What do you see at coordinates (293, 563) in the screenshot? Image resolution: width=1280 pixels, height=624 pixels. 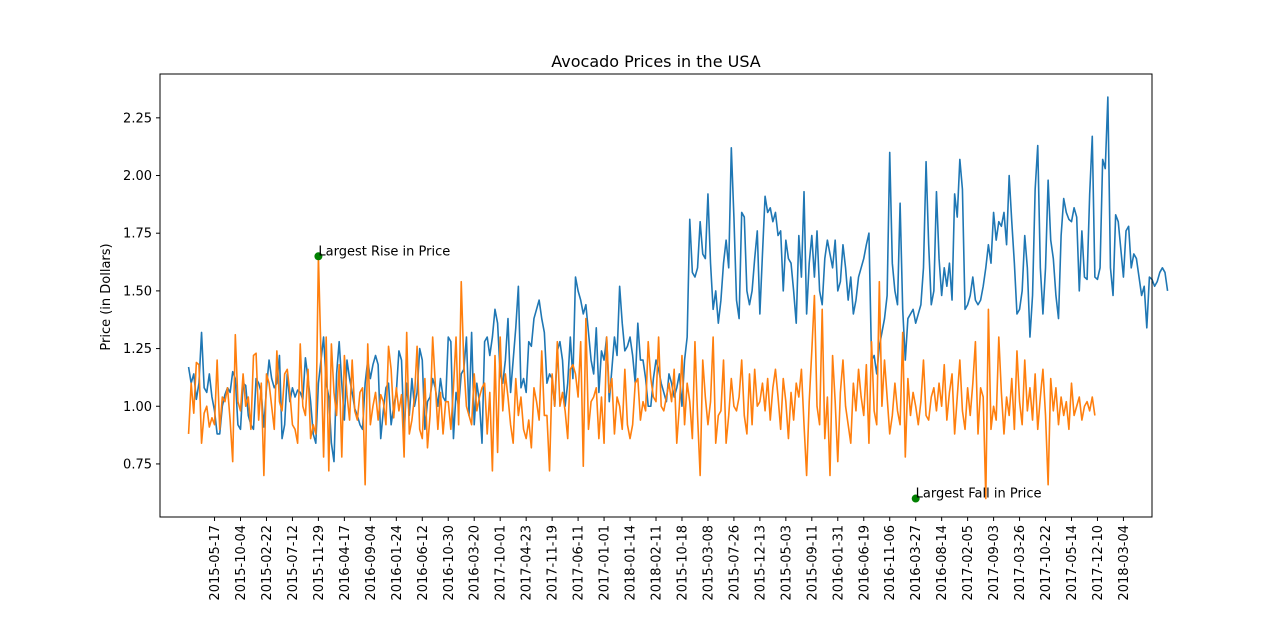 I see `x-tick-label: 2015-07-12` at bounding box center [293, 563].